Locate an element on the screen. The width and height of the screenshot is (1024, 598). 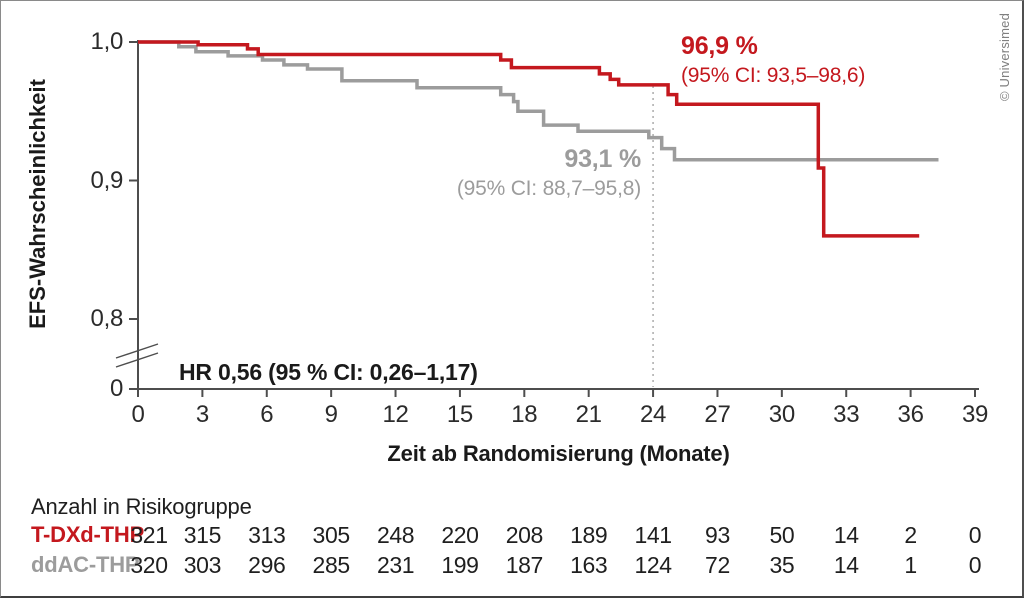
ddac-landmark-ci: (95% CI: 88,7–95,8) is located at coordinates (548, 188).